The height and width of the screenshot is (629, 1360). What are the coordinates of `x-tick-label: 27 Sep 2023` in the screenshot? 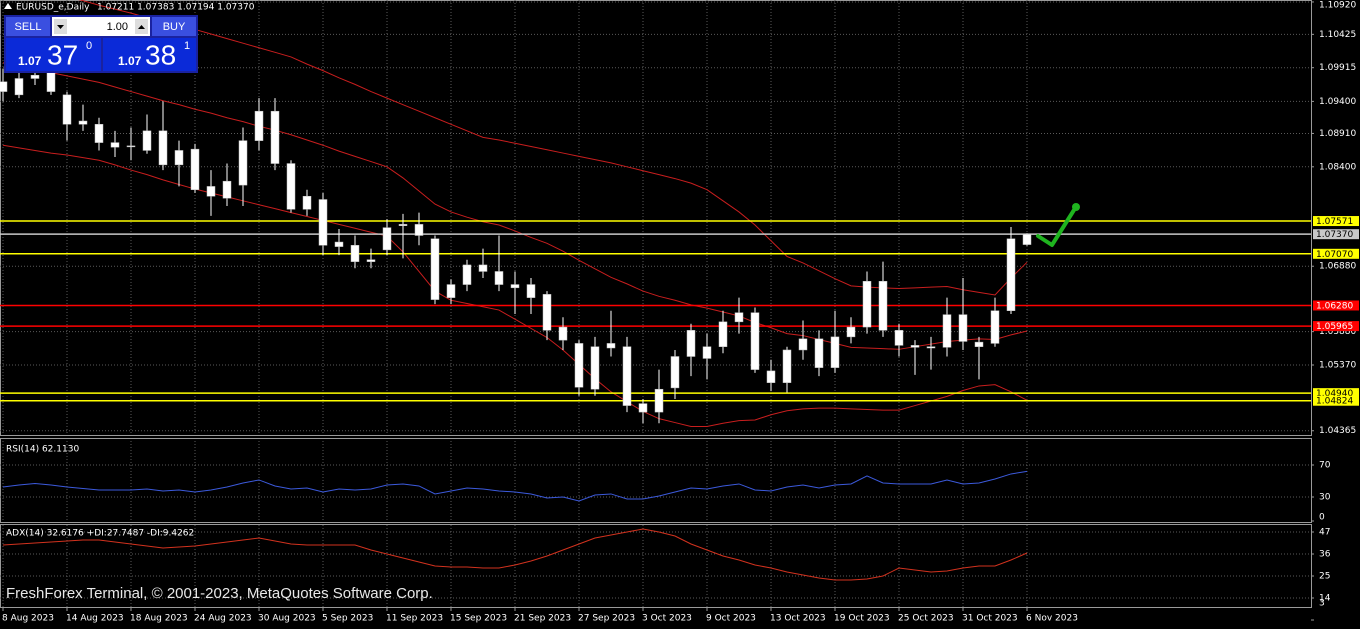 It's located at (606, 619).